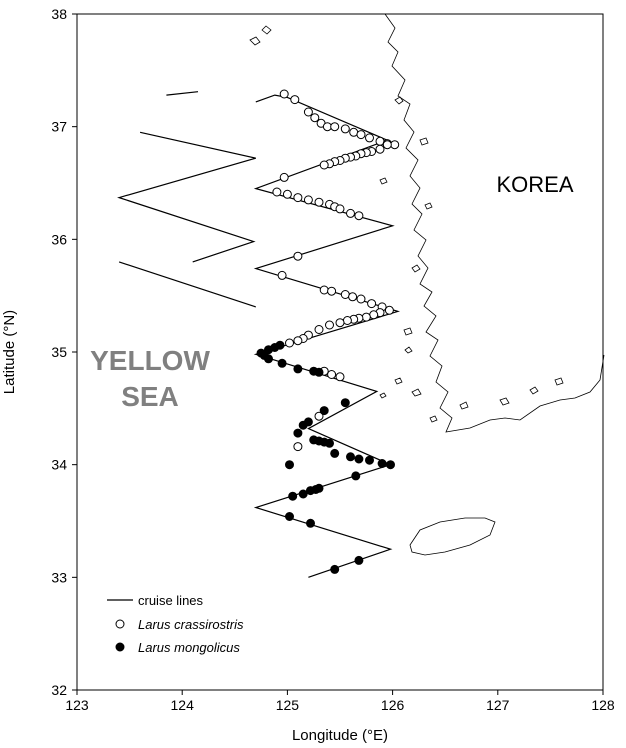 Image resolution: width=626 pixels, height=748 pixels. I want to click on x-tick-label: 123, so click(77, 705).